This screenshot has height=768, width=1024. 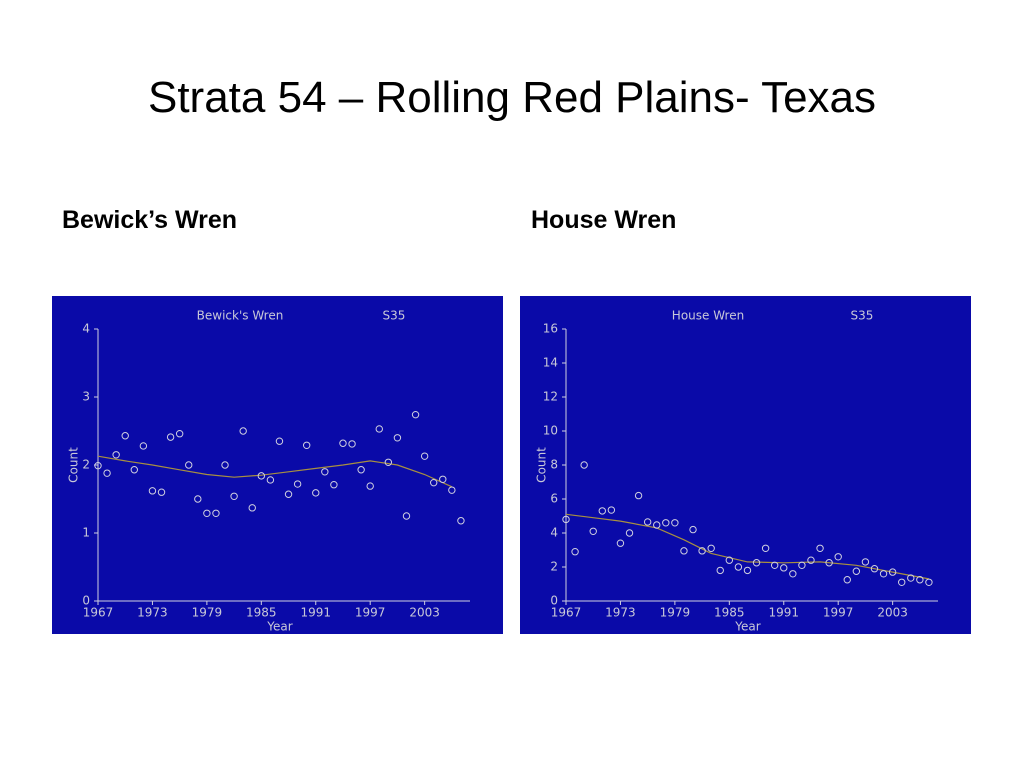 I want to click on trend-line, so click(x=747, y=546).